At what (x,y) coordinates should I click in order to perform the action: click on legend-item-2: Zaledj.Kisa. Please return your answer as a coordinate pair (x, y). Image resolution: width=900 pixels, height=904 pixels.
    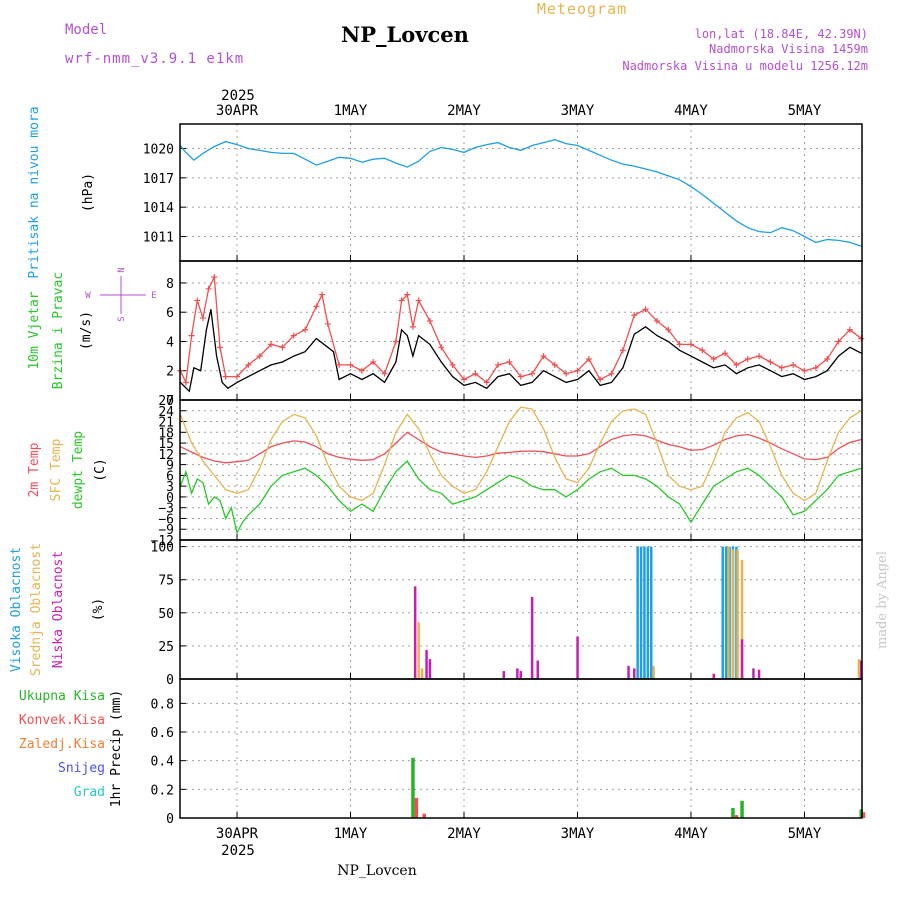
    Looking at the image, I should click on (62, 744).